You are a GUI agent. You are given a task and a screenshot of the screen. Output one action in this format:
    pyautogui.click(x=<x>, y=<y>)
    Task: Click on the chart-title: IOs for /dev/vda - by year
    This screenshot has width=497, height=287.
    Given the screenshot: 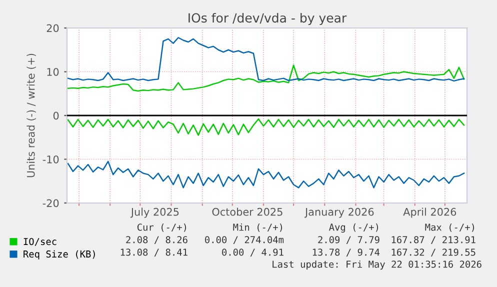 What is the action you would take?
    pyautogui.click(x=267, y=19)
    